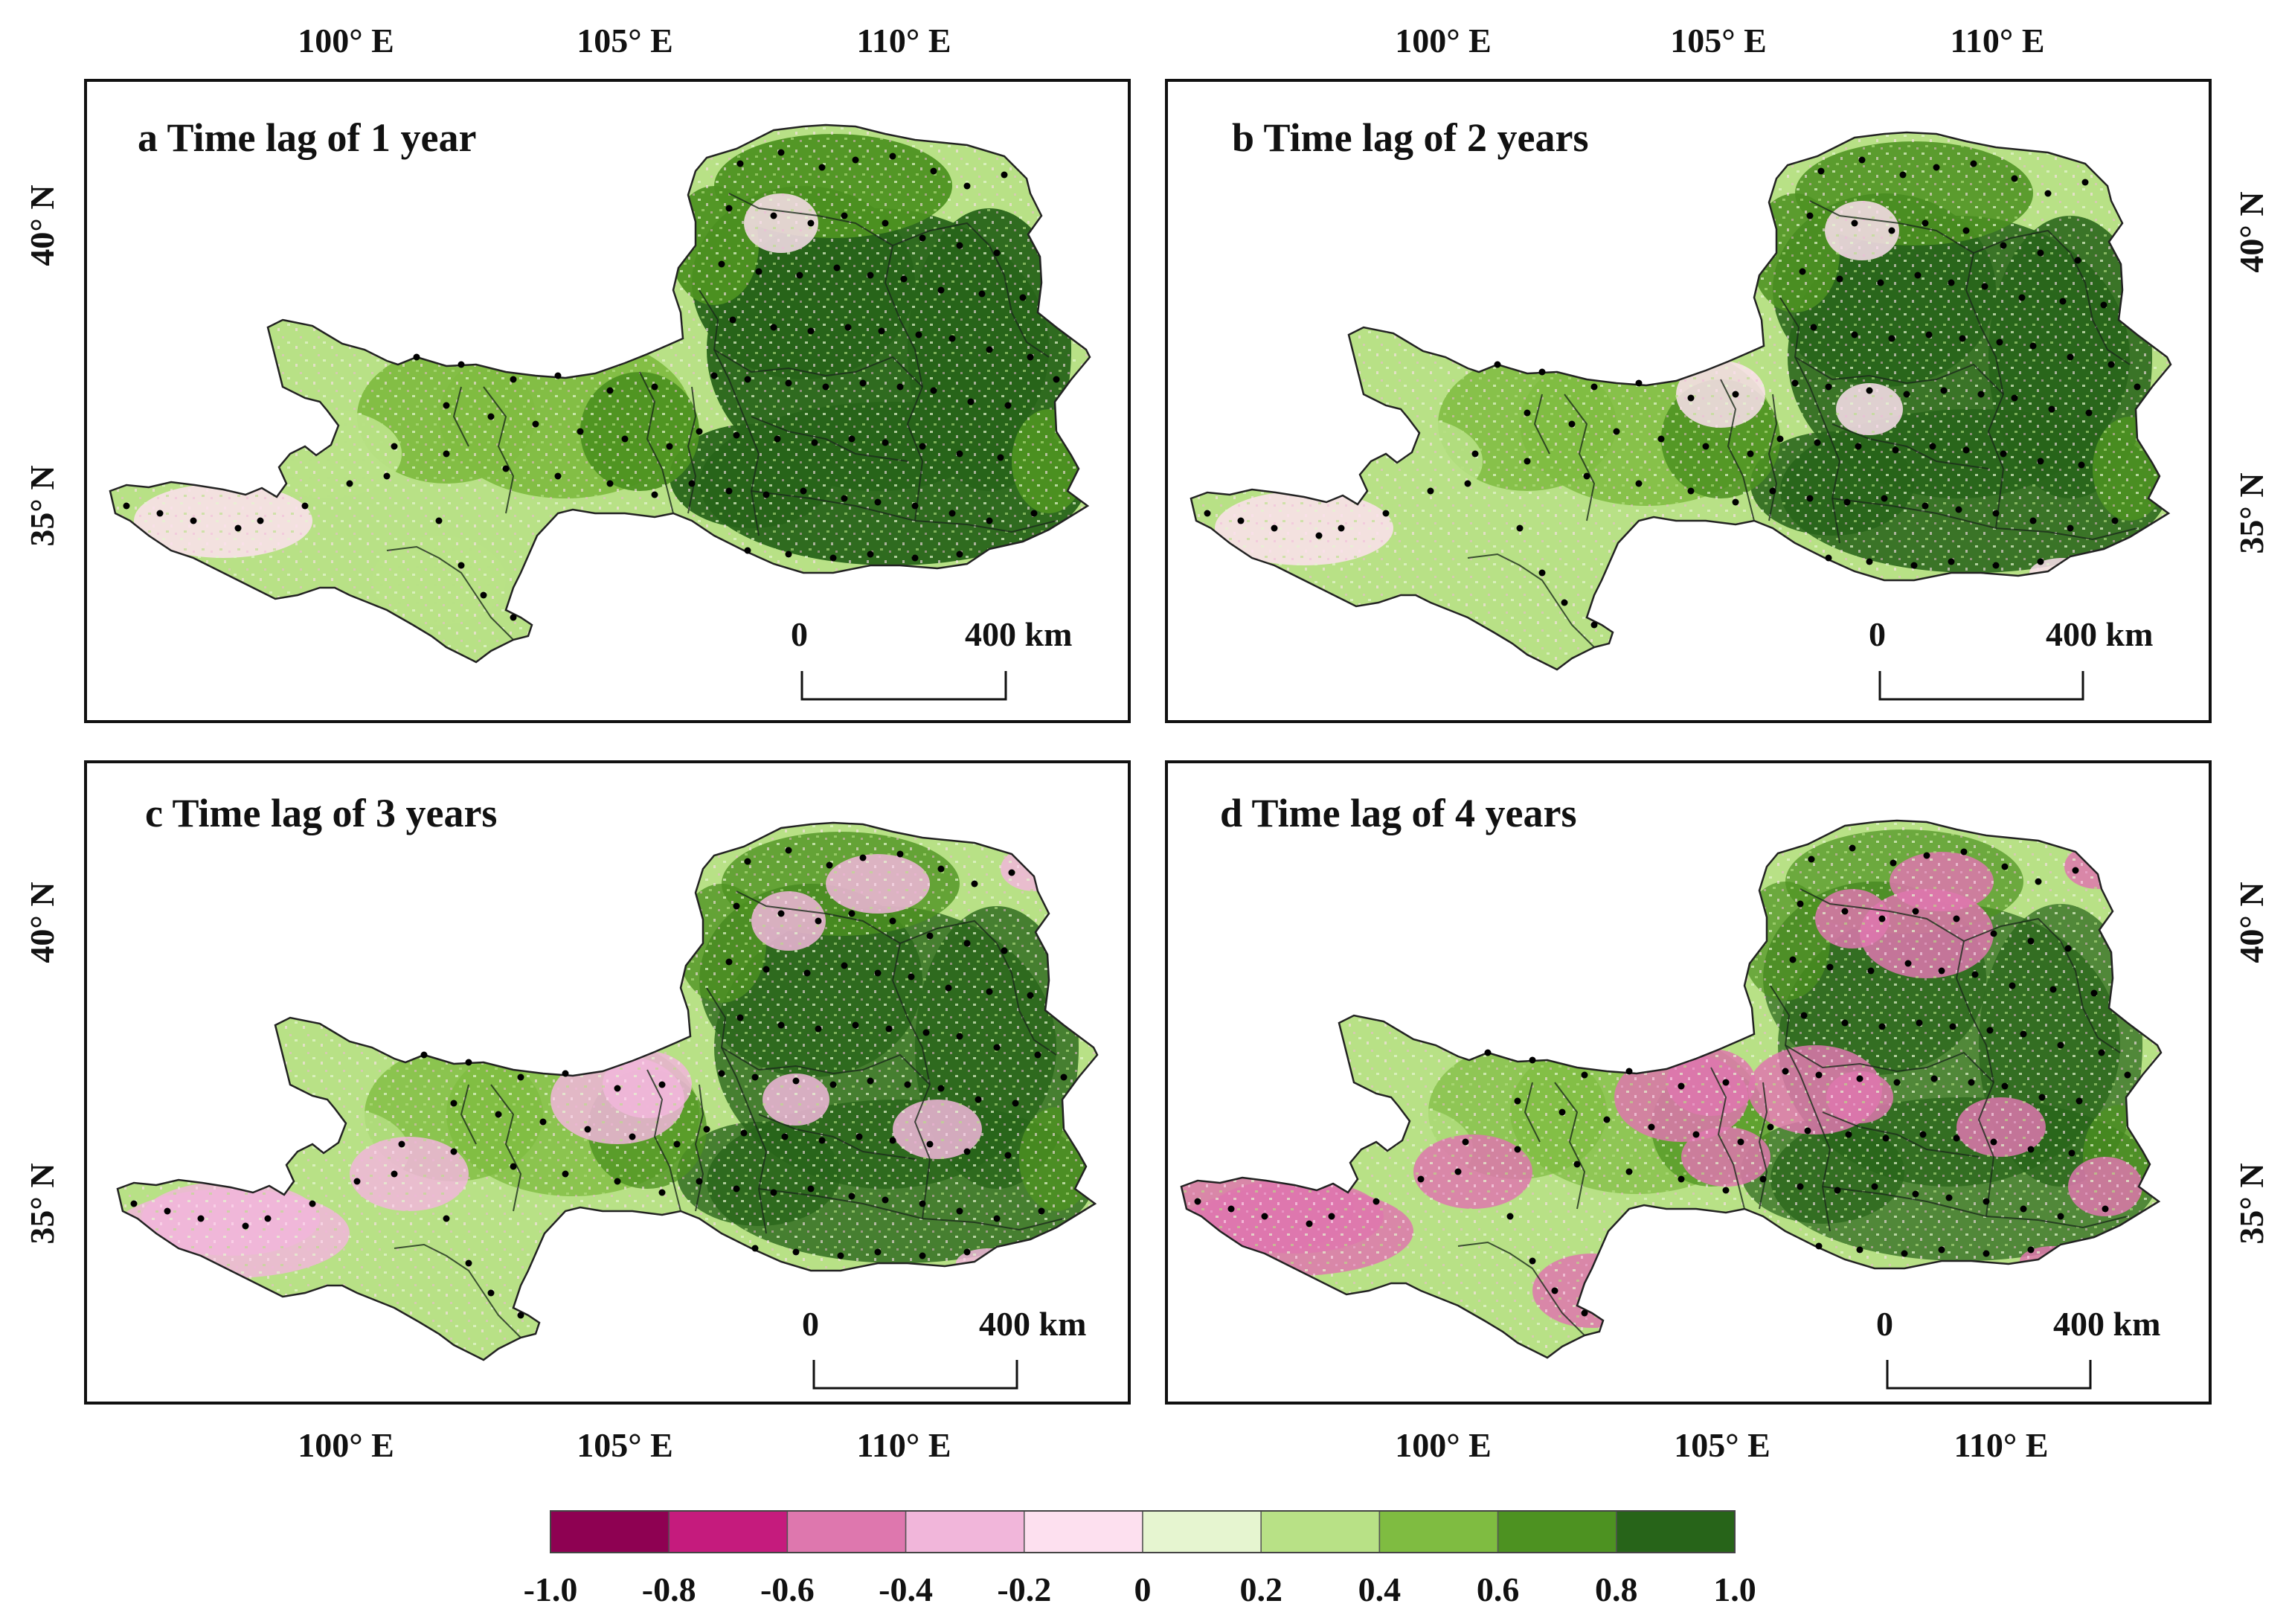 This screenshot has width=2289, height=1624. I want to click on color-legend: -1.0 -0.8 -0.6 -0.4 -0.2 0 0.2 0.4 0.6 0.8 1.0, so click(1140, 1559).